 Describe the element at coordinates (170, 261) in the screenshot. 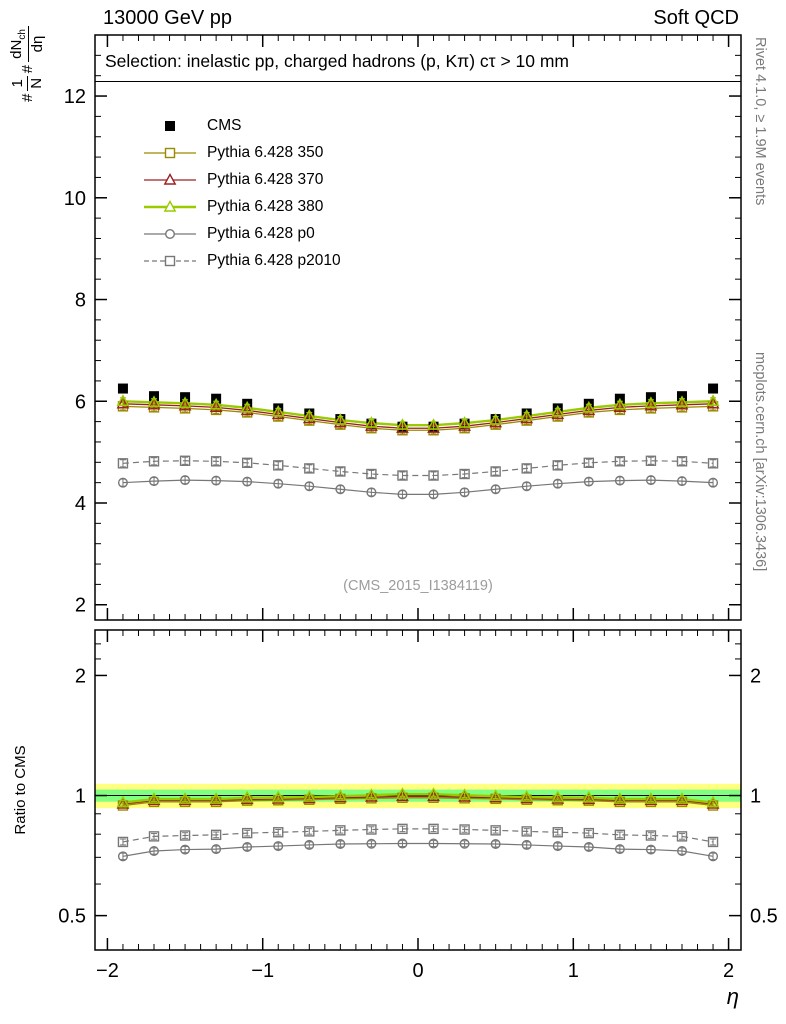

I see `pythia-p2010-marker-icon` at that location.